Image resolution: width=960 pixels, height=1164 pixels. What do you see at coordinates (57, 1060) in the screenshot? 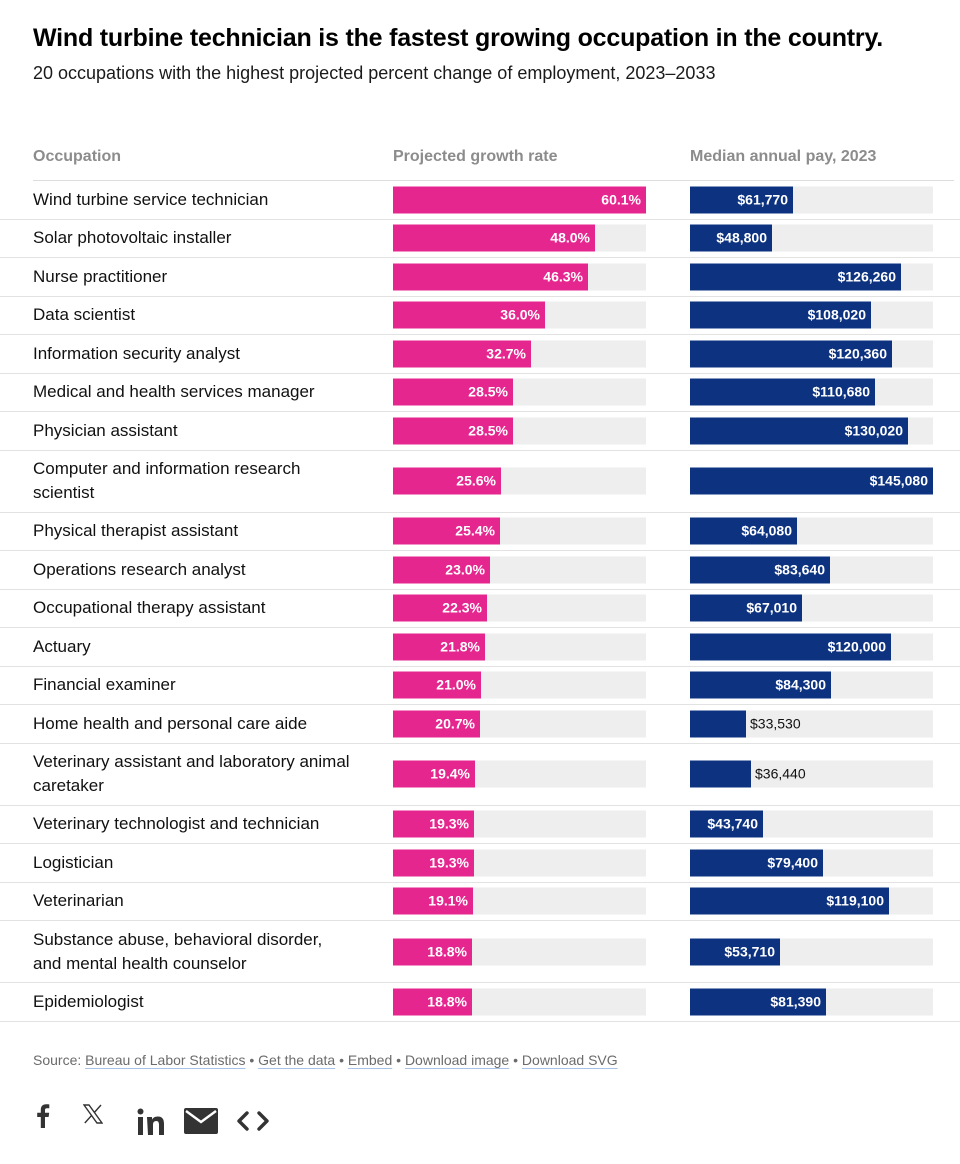
I see `source-prefix: Source:` at bounding box center [57, 1060].